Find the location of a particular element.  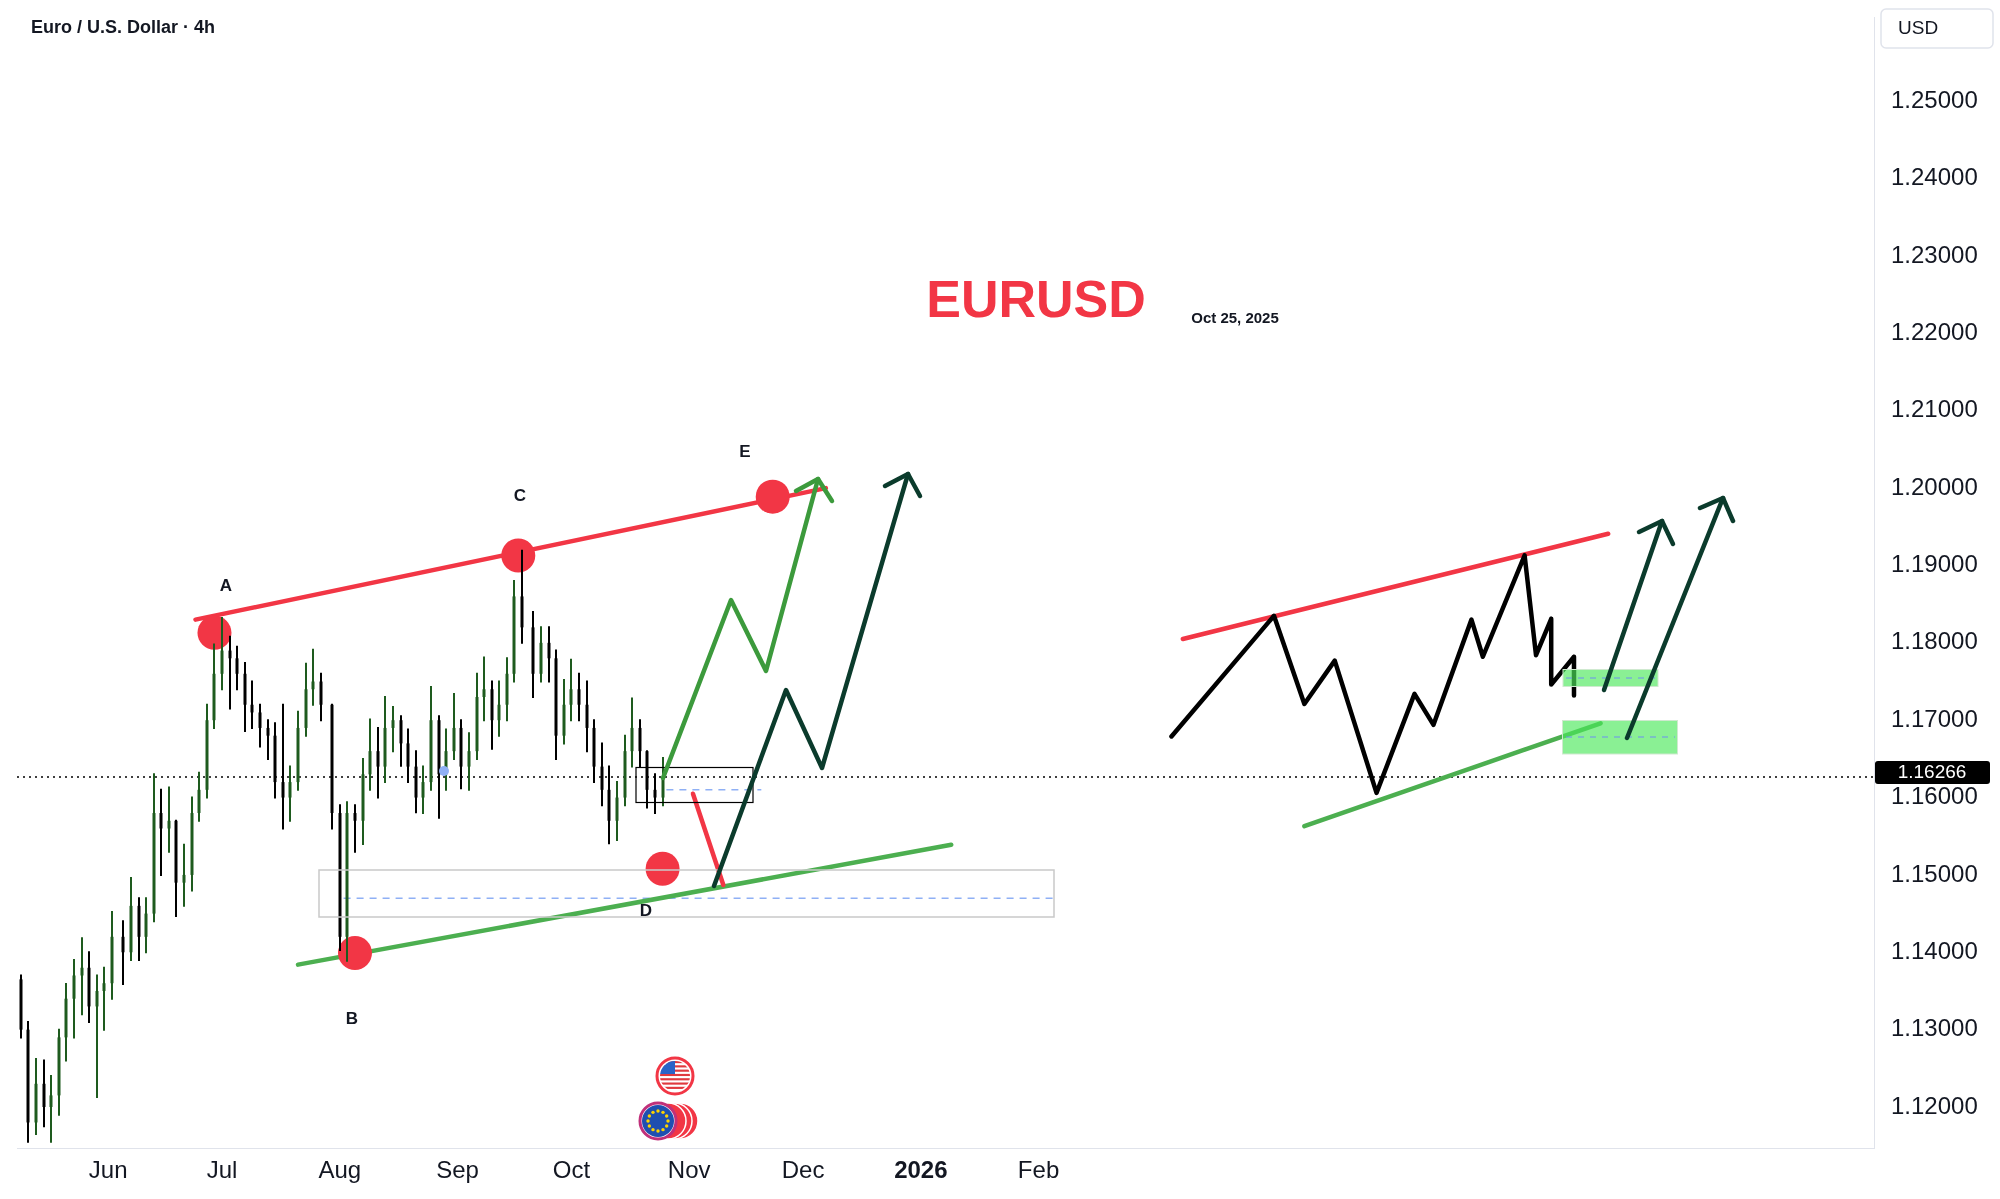

y-tick-label: 1.25000 is located at coordinates (1934, 99).